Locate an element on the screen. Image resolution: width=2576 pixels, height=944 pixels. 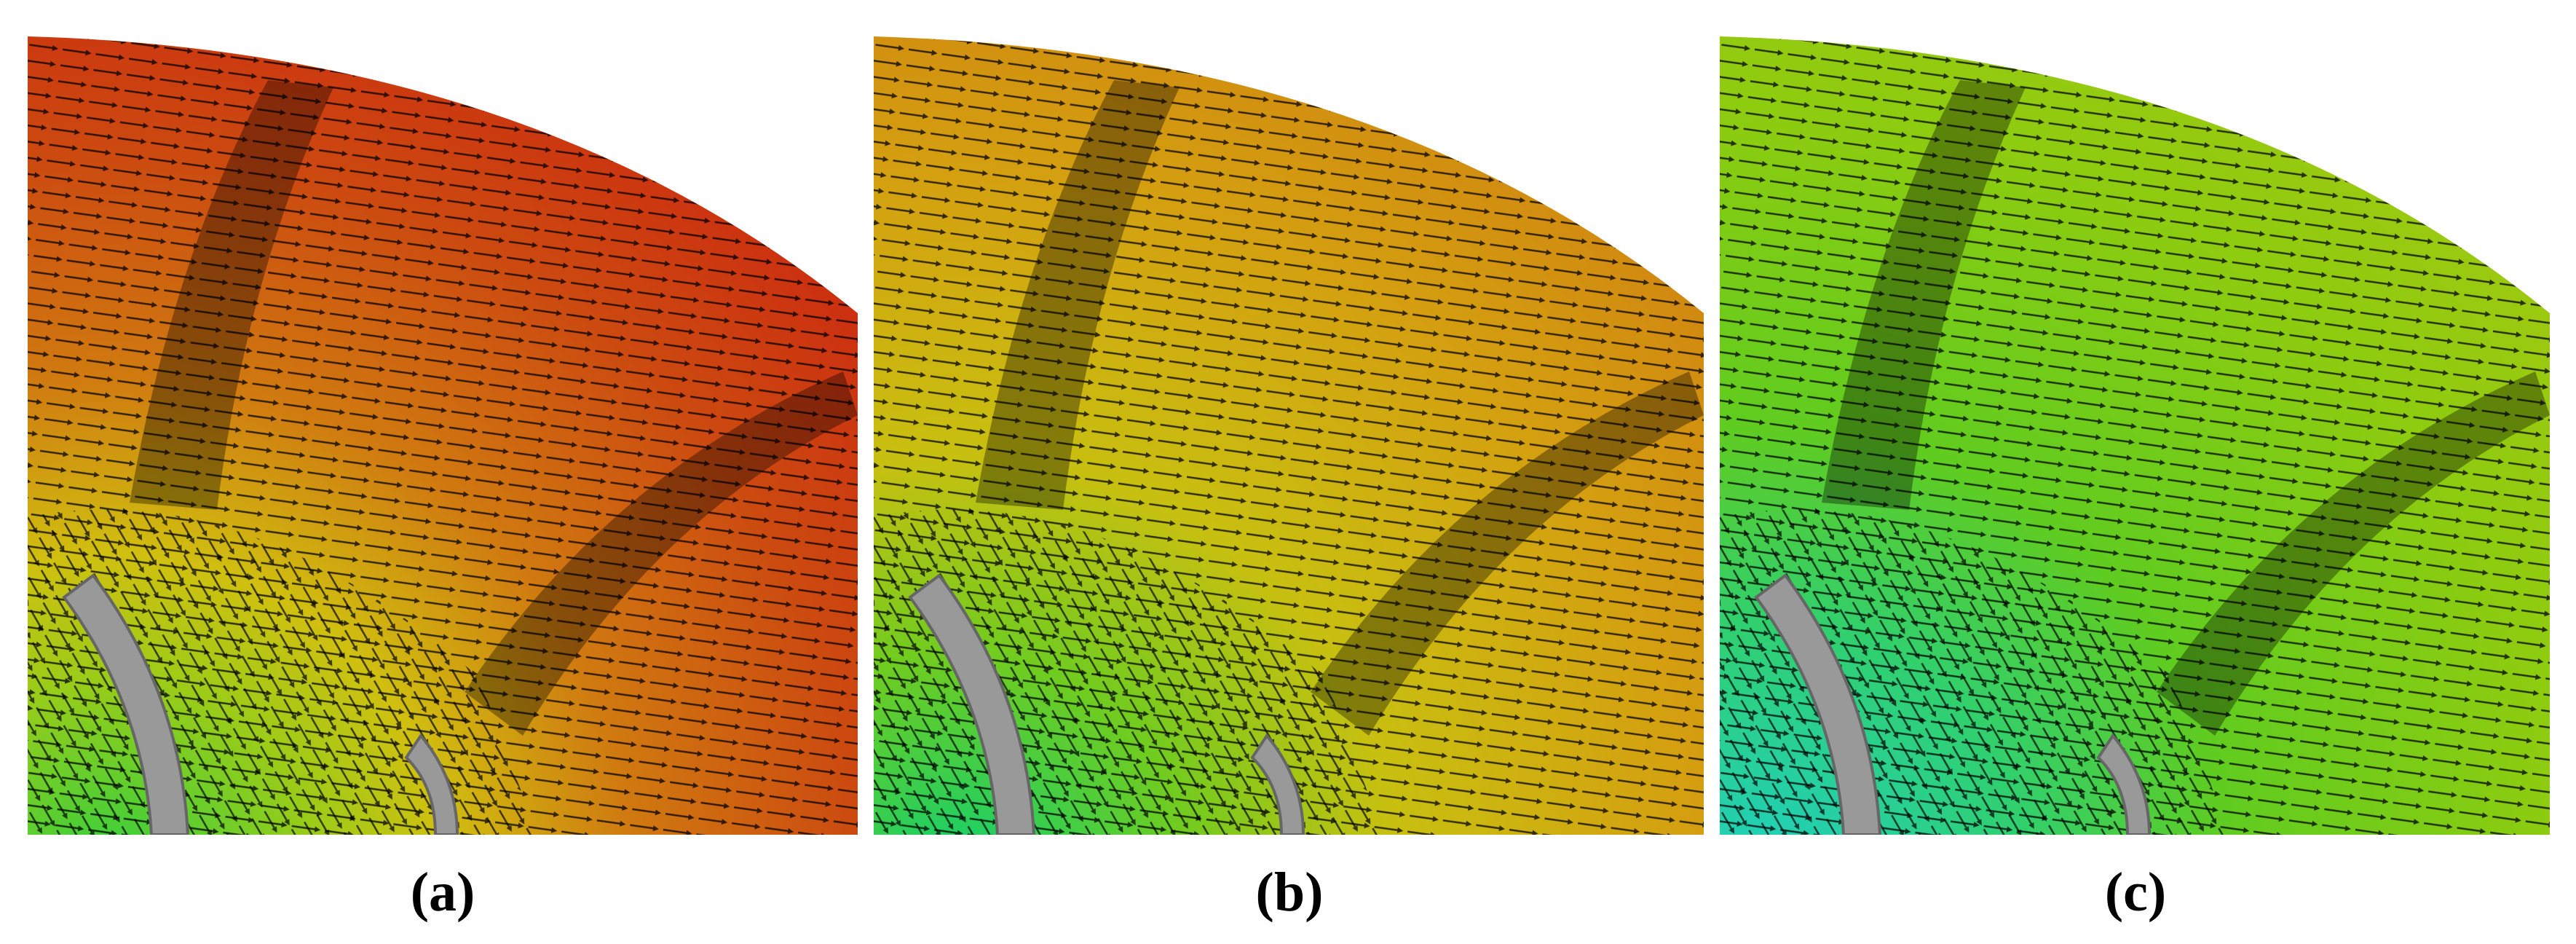
panel-label: (b) is located at coordinates (1290, 892).